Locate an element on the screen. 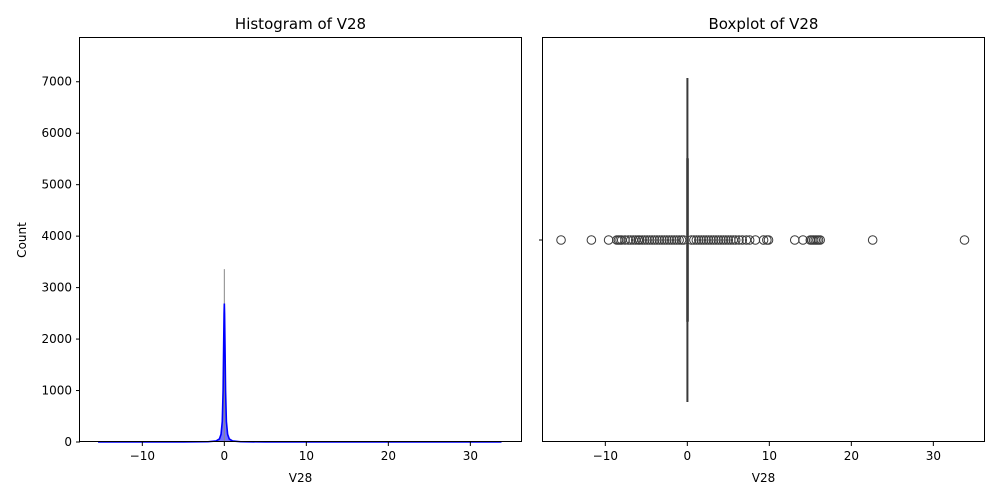 The width and height of the screenshot is (1000, 500). histogram-y-tick-label: 6000 is located at coordinates (56, 133).